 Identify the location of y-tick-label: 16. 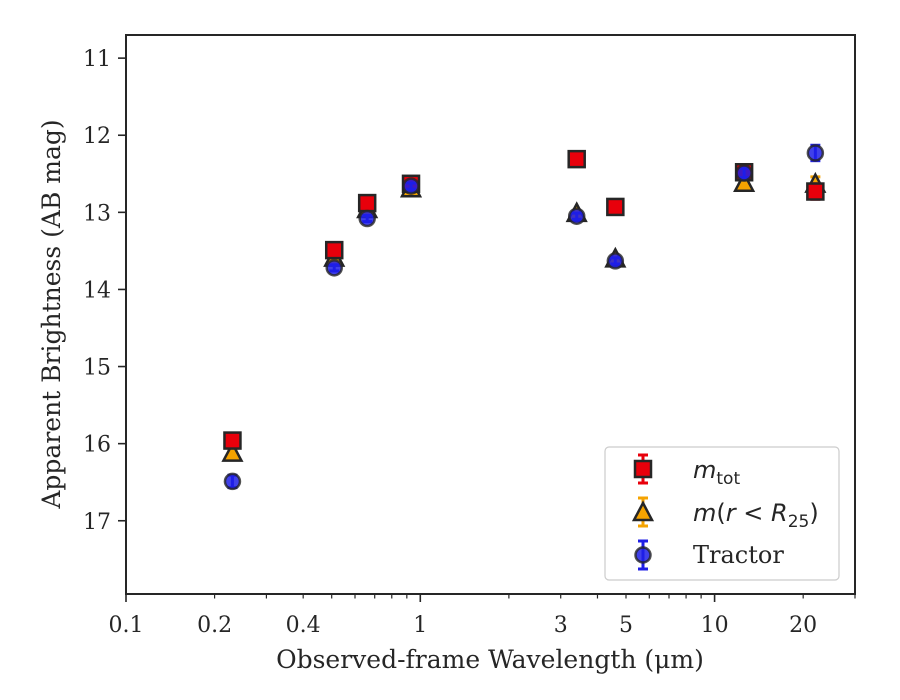
(97, 445).